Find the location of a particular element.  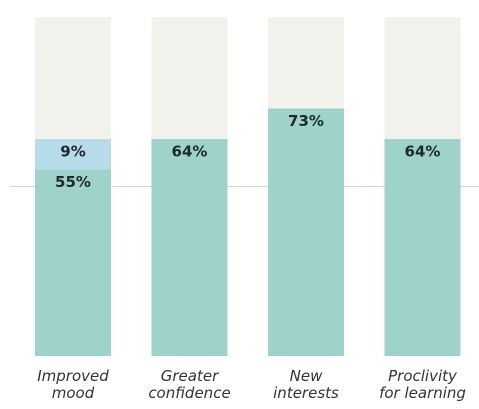

x-tick-label: Improved mood is located at coordinates (73, 384).